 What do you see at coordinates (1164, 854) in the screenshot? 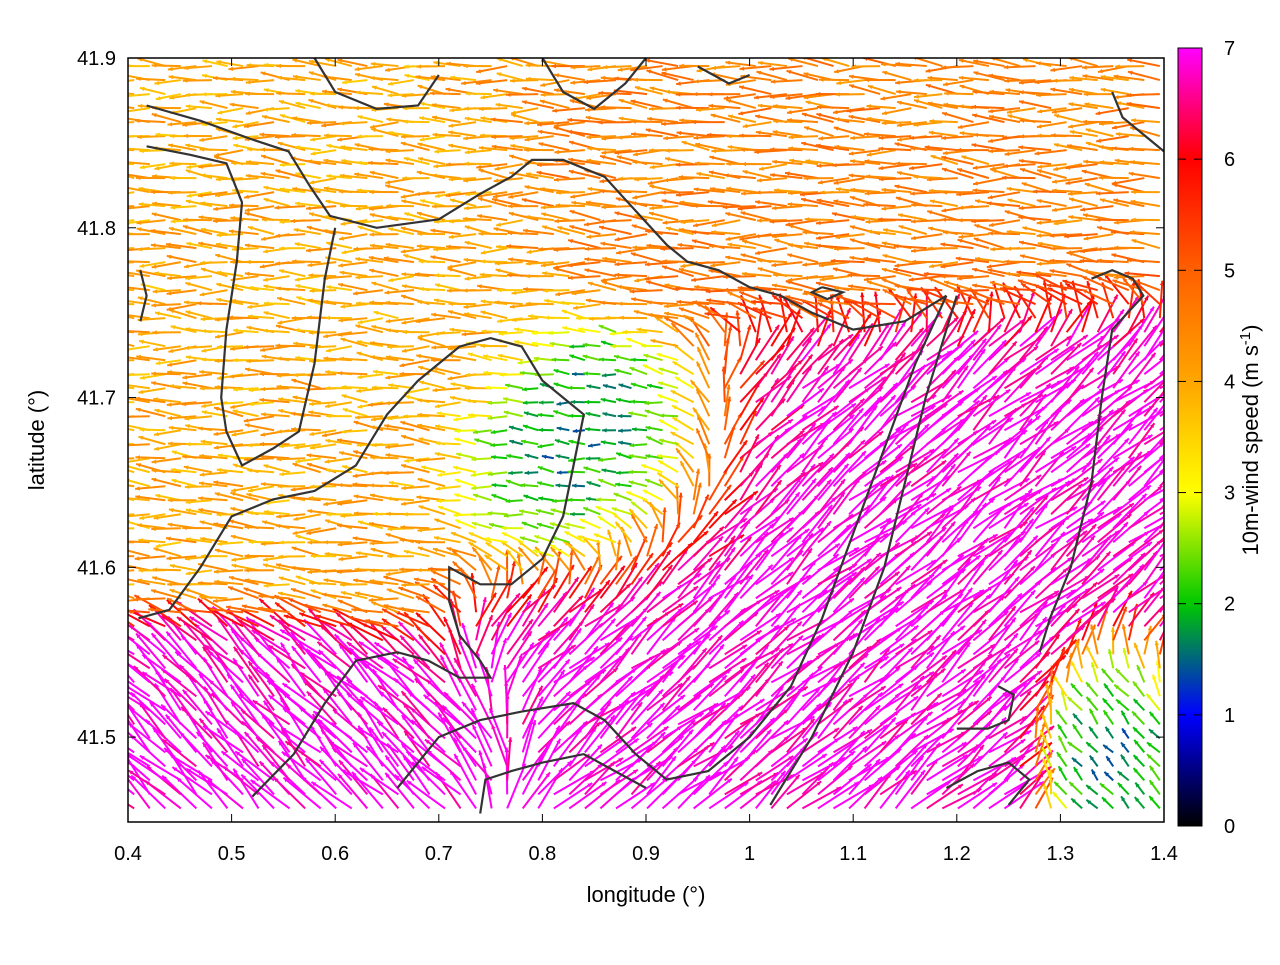
I see `x-tick-label: 1.4` at bounding box center [1164, 854].